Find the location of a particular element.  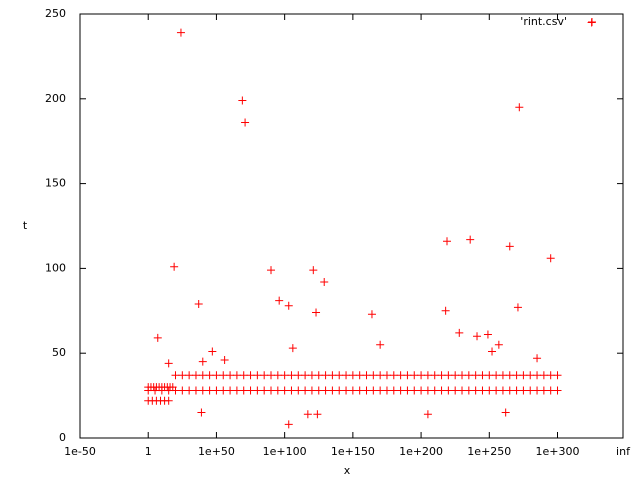

y-tick-label: 250 is located at coordinates (55, 13).